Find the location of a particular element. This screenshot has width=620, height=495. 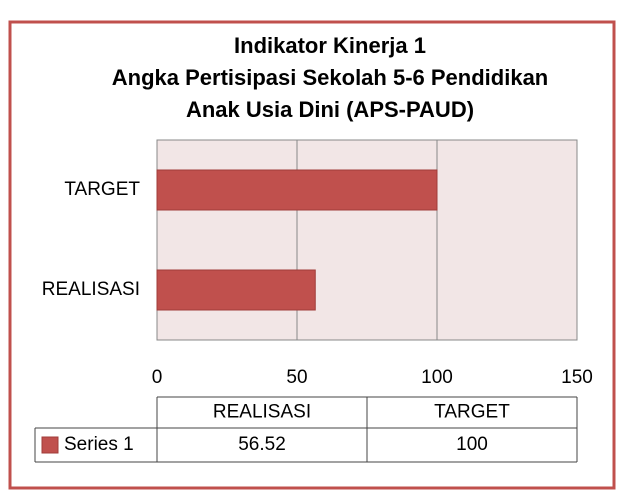

chart-title: Indikator Kinerja 1 is located at coordinates (330, 45).